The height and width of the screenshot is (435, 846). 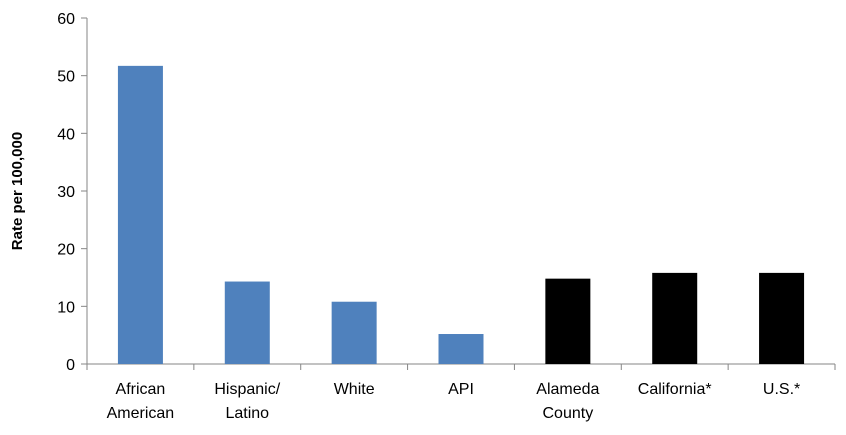 What do you see at coordinates (247, 401) in the screenshot?
I see `x-category-label: Hispanic/Latino` at bounding box center [247, 401].